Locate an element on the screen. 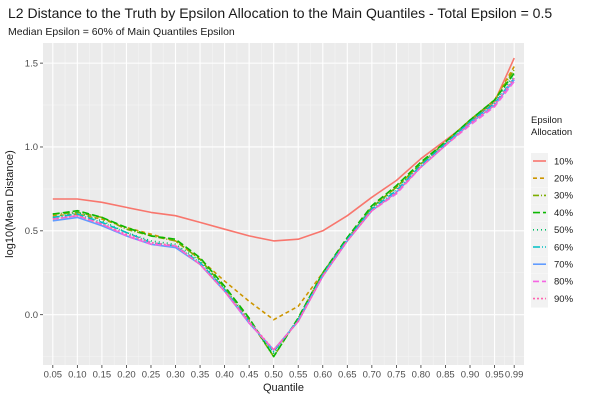 The image size is (600, 400). legend-label: 50% is located at coordinates (564, 230).